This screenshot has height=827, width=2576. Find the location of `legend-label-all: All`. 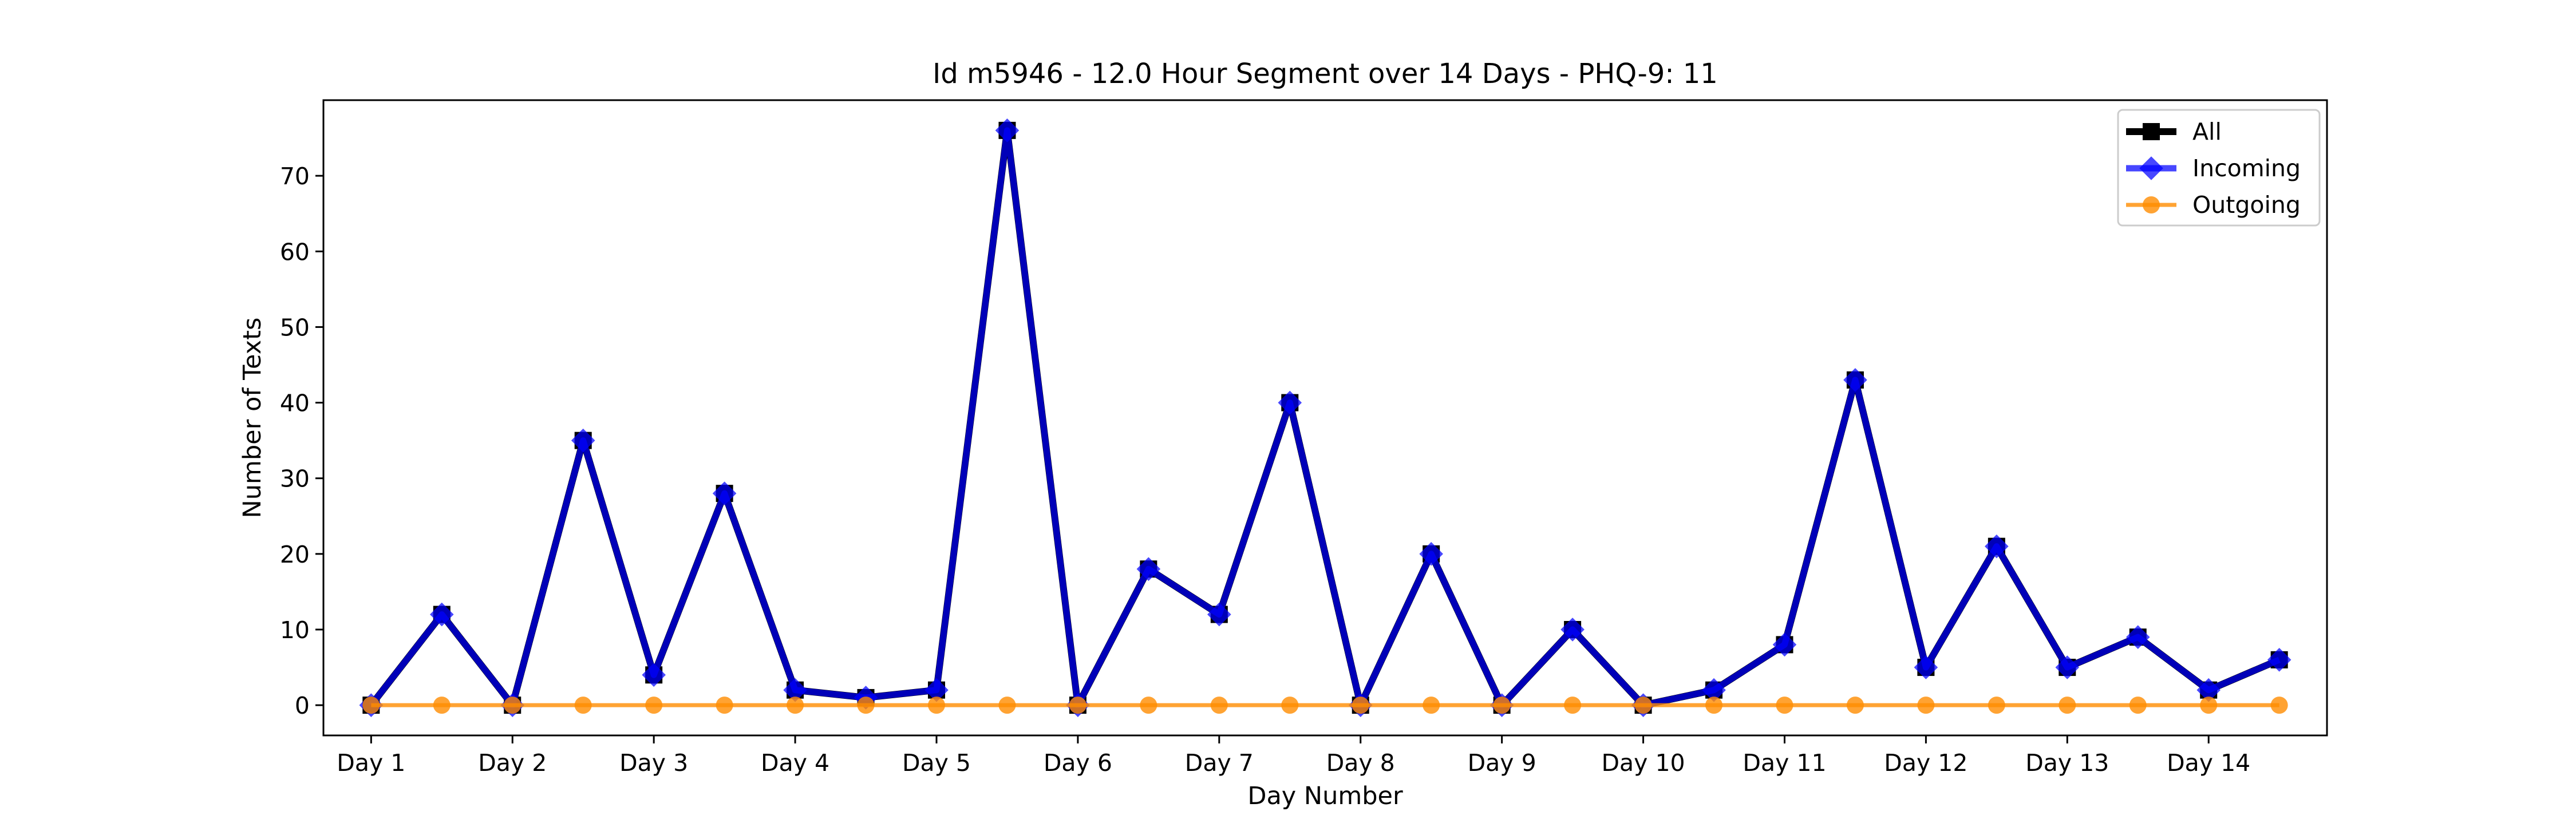

legend-label-all: All is located at coordinates (2207, 131).